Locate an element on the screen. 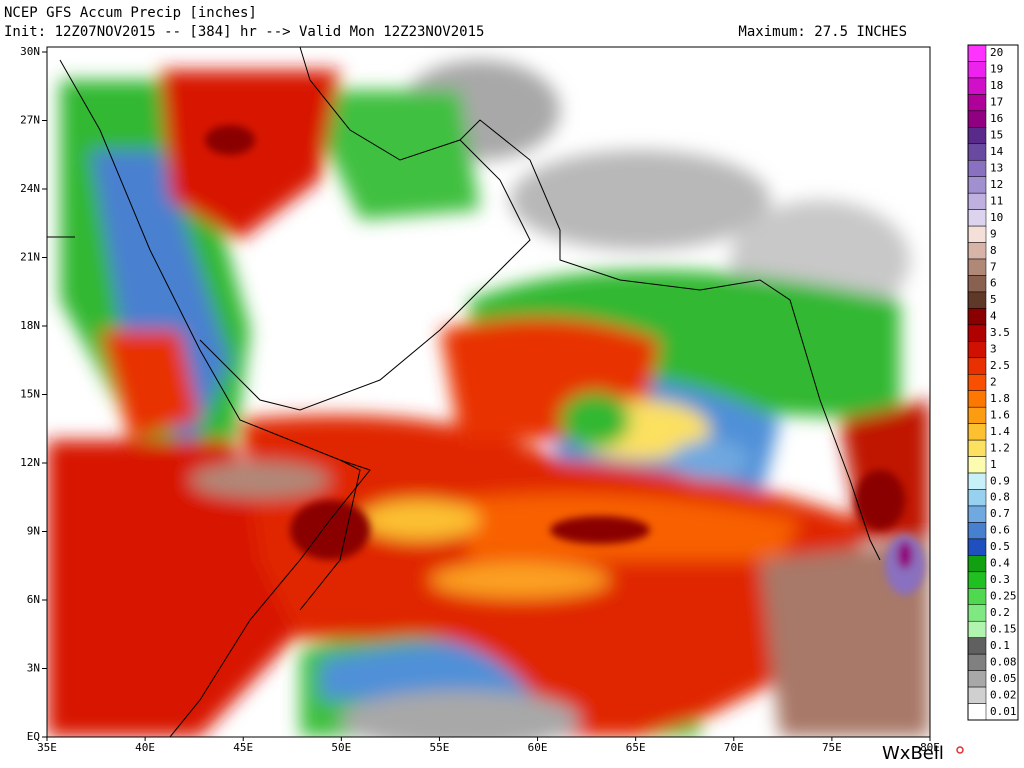 The height and width of the screenshot is (768, 1024). lat-label: 15N is located at coordinates (30, 394).